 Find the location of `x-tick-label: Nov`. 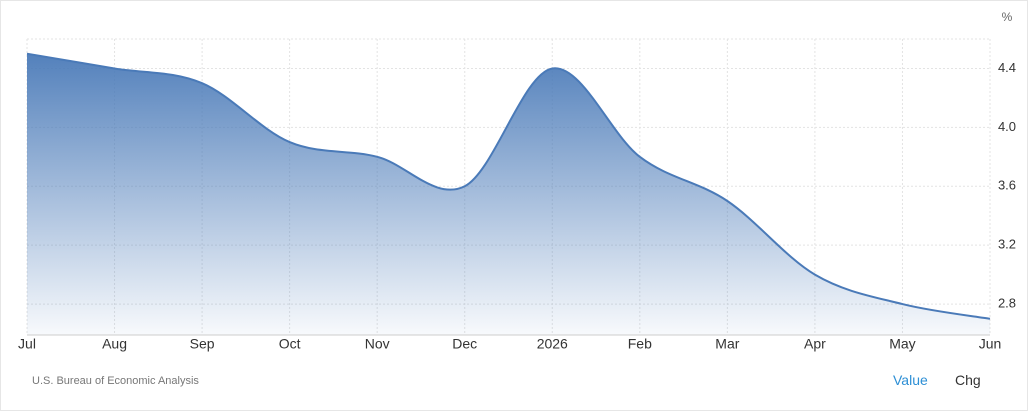

x-tick-label: Nov is located at coordinates (377, 344).